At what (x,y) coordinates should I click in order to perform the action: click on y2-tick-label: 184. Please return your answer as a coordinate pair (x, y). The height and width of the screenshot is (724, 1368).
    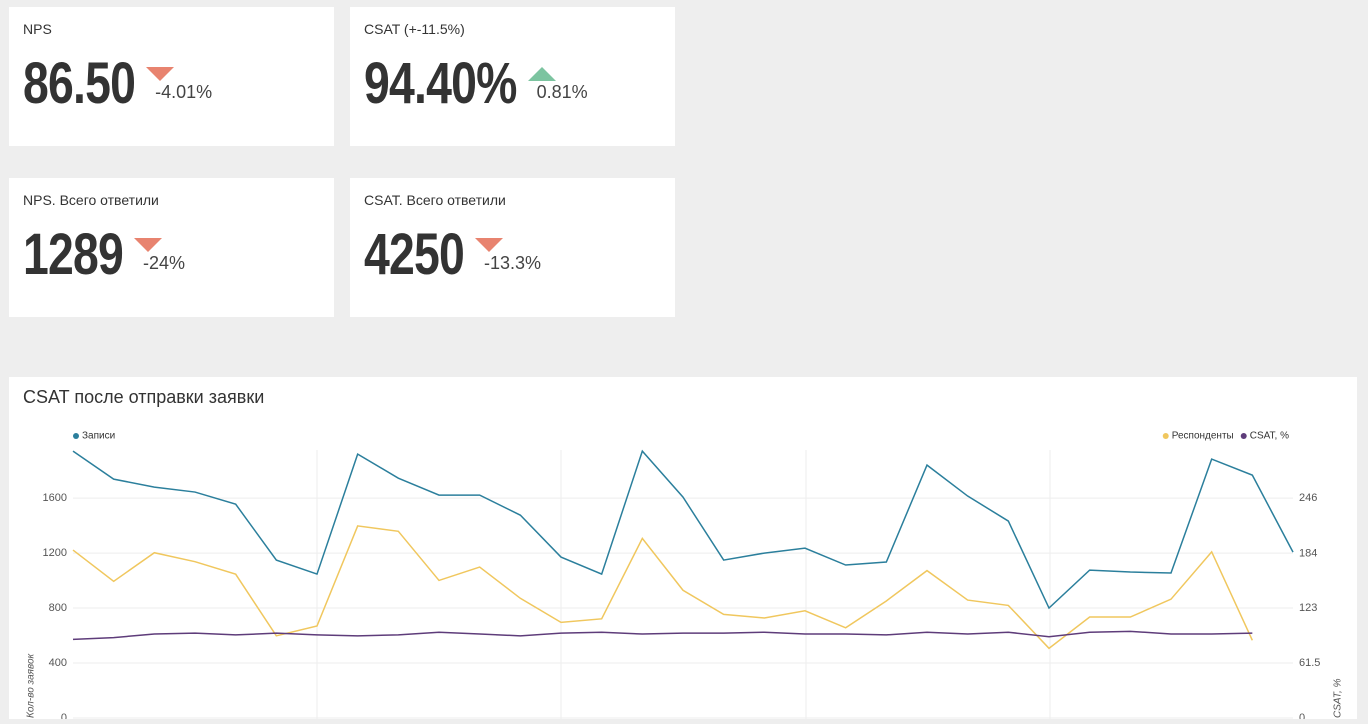
    Looking at the image, I should click on (1308, 554).